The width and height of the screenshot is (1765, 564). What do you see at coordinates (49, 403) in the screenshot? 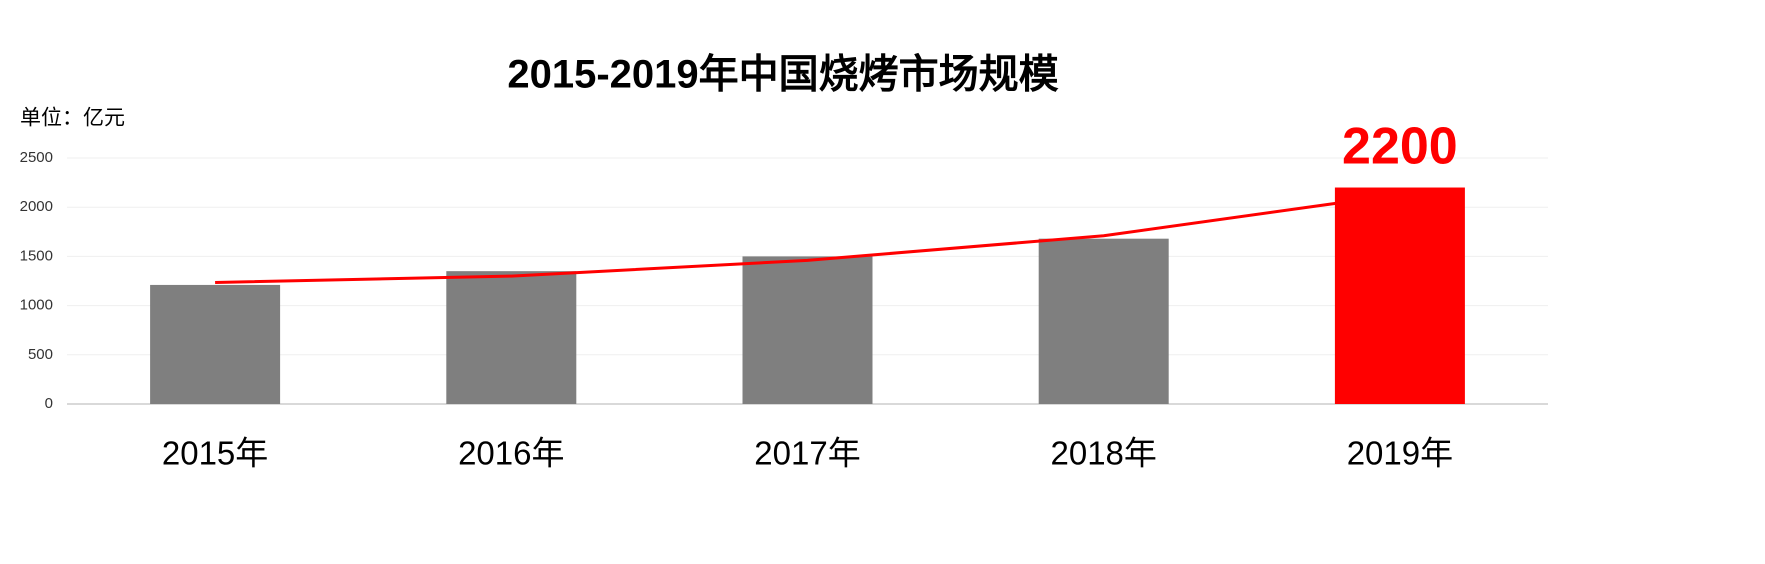
I see `y-tick-label: 0` at bounding box center [49, 403].